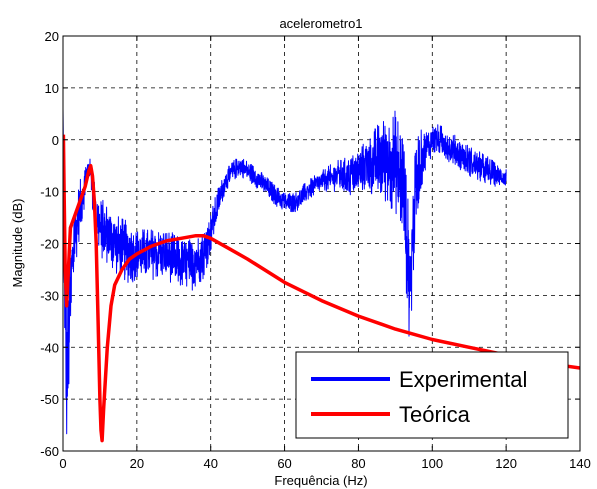 This screenshot has width=597, height=489. I want to click on x-tick-label: 20, so click(137, 463).